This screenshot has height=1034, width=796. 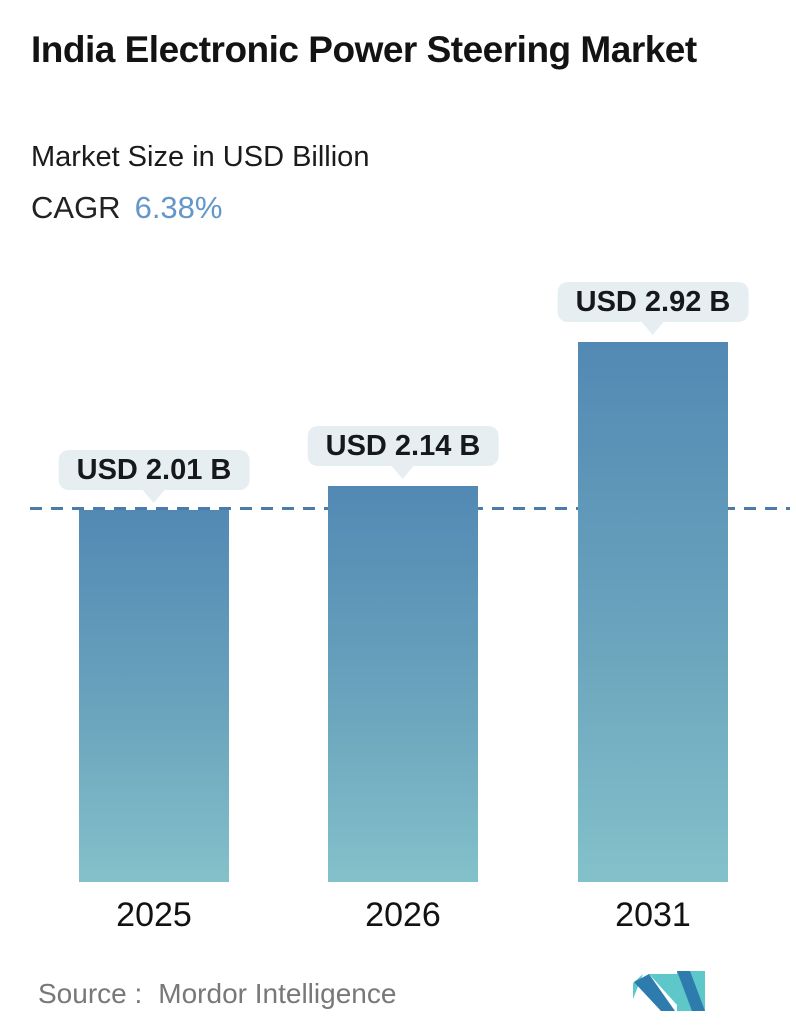 I want to click on chart-subtitle: Market Size in USD Billion, so click(x=200, y=157).